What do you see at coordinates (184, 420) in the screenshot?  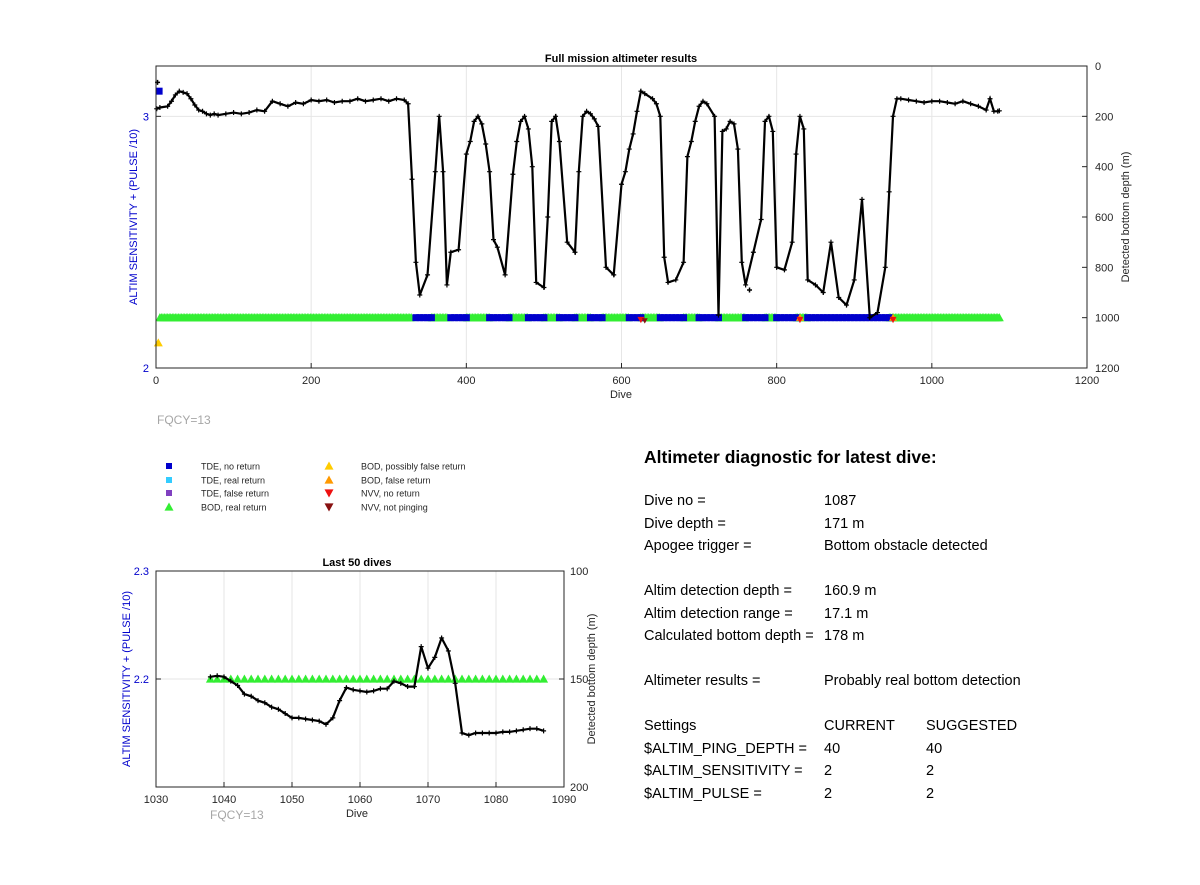 I see `top-fqcy-annotation: FQCY=13` at bounding box center [184, 420].